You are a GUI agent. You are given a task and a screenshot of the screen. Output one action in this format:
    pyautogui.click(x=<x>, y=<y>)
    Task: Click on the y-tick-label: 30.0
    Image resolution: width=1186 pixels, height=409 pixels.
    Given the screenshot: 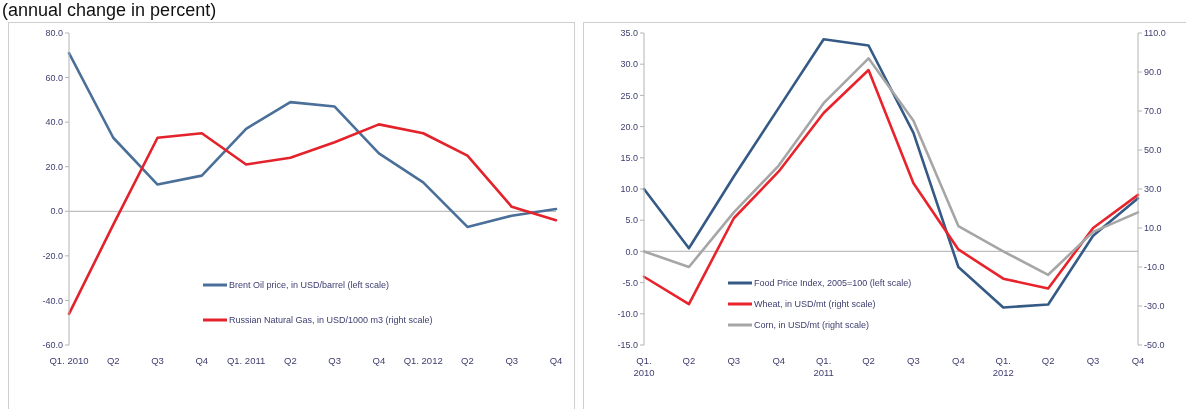 What is the action you would take?
    pyautogui.click(x=629, y=64)
    